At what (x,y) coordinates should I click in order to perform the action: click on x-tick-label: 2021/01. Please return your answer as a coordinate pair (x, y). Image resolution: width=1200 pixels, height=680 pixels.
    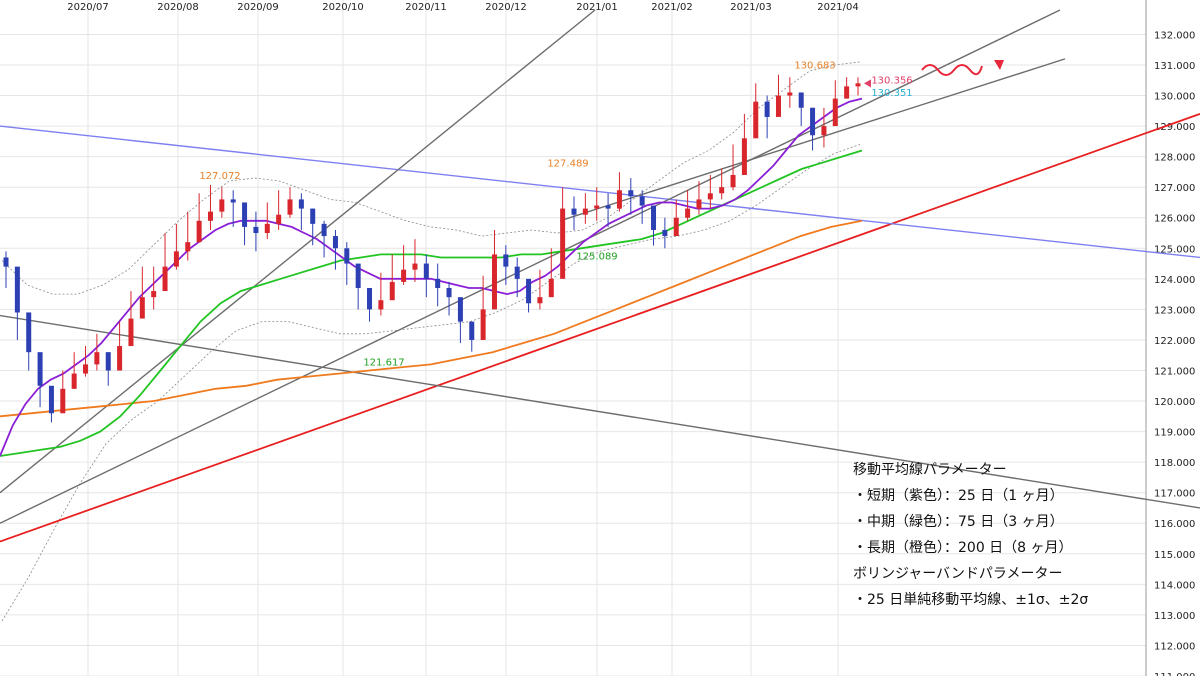
    Looking at the image, I should click on (597, 7).